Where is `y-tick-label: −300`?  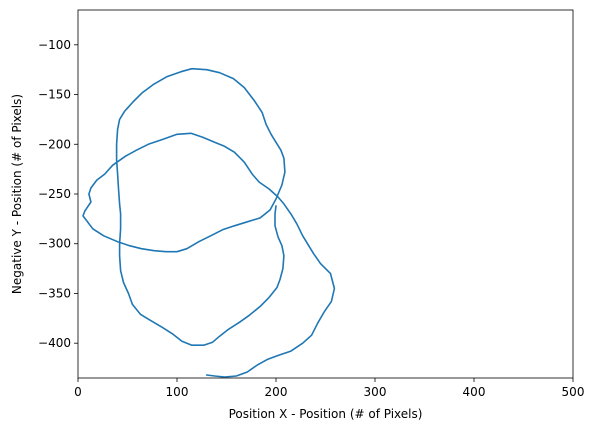 y-tick-label: −300 is located at coordinates (54, 244).